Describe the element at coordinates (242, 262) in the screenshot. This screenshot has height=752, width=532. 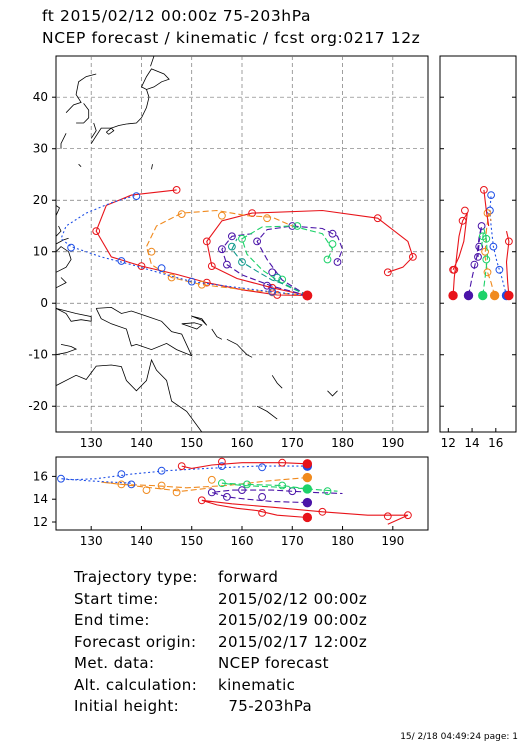
I see `map-marker-teal` at that location.